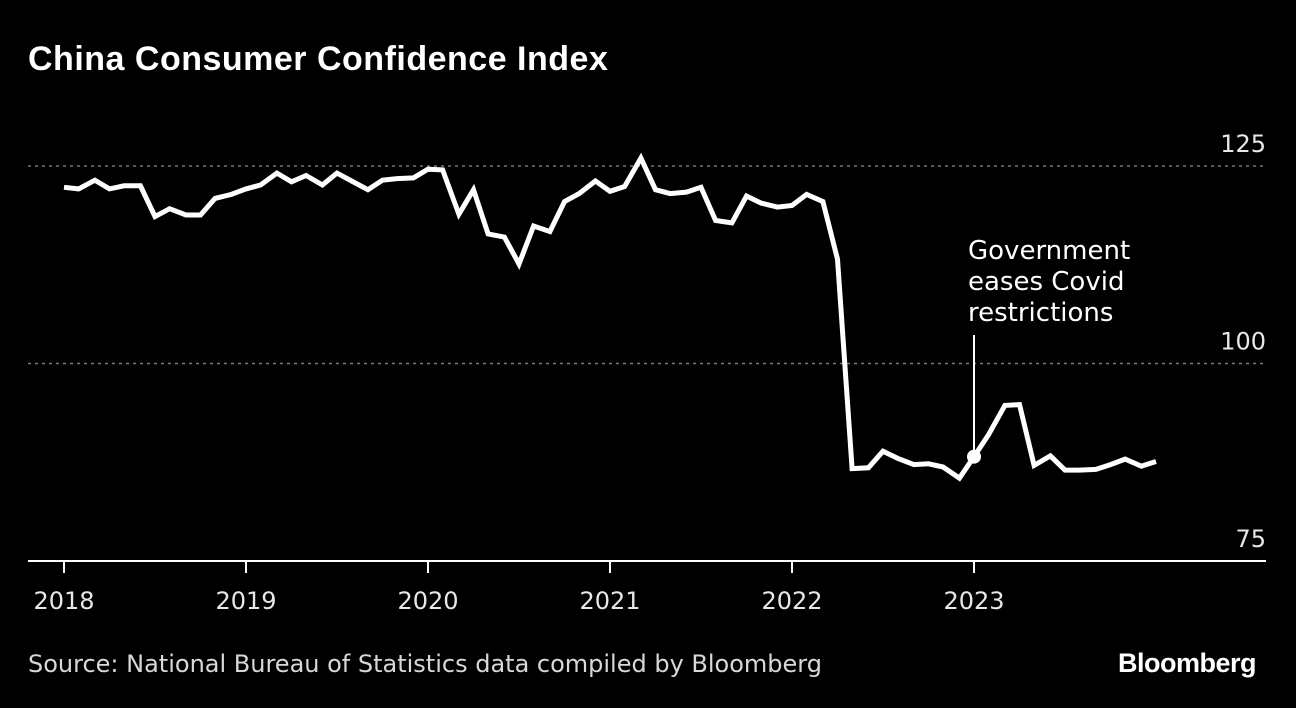 The height and width of the screenshot is (708, 1296). Describe the element at coordinates (1187, 663) in the screenshot. I see `bloomberg-logo: Bloomberg` at that location.